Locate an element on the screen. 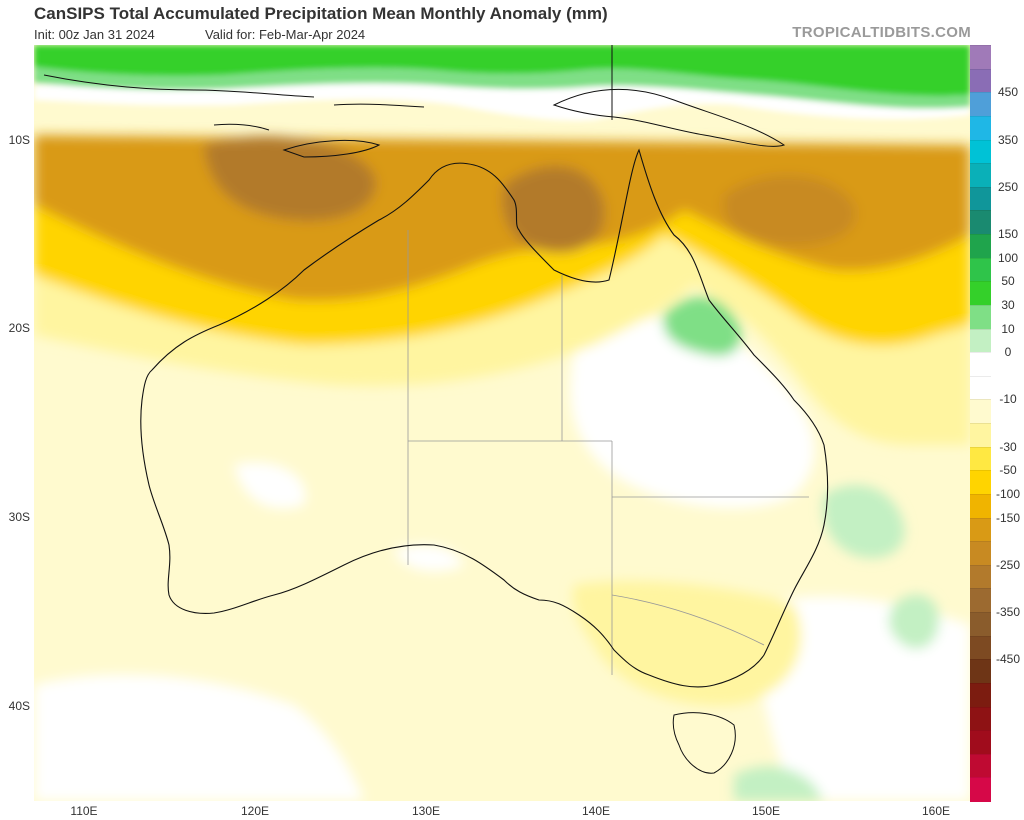 The image size is (1024, 820). state-border-nsw-vic is located at coordinates (688, 620).